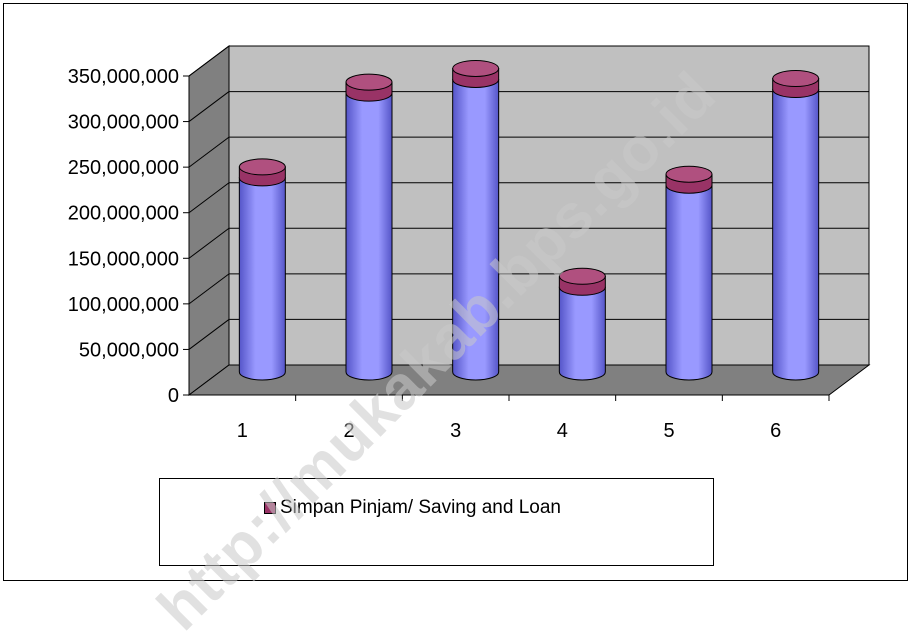 The image size is (913, 644). Describe the element at coordinates (173, 396) in the screenshot. I see `y-tick-label: 0` at that location.